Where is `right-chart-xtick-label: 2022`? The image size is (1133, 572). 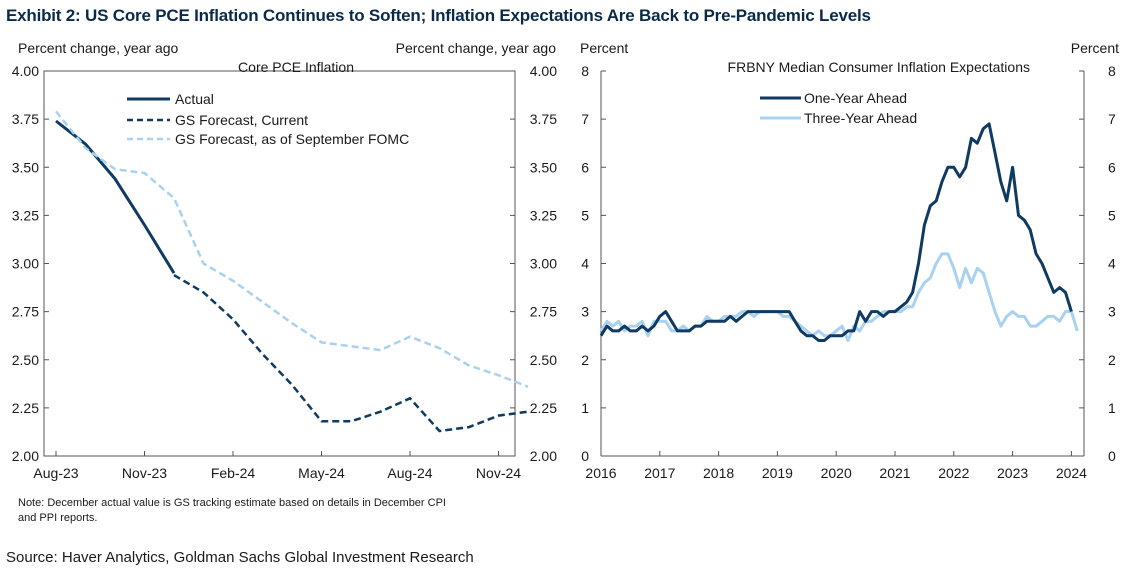 right-chart-xtick-label: 2022 is located at coordinates (953, 473).